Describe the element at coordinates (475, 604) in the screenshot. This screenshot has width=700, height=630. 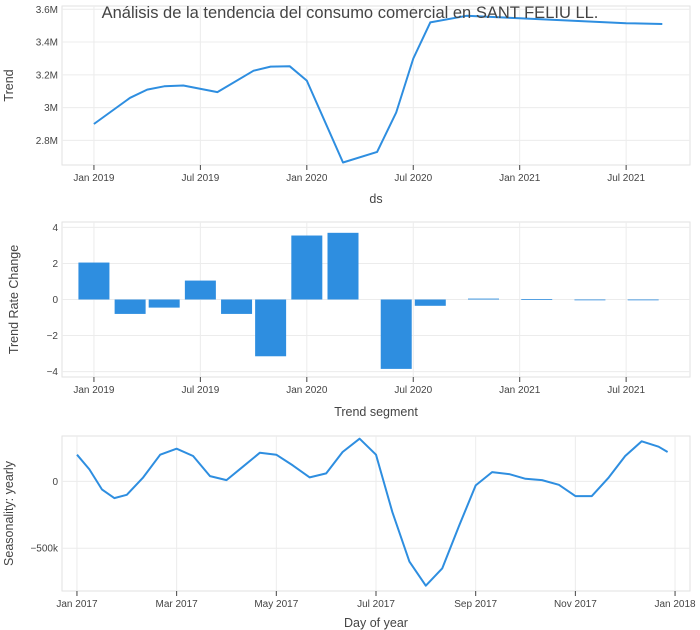
I see `x-tick-label: Sep 2017` at that location.